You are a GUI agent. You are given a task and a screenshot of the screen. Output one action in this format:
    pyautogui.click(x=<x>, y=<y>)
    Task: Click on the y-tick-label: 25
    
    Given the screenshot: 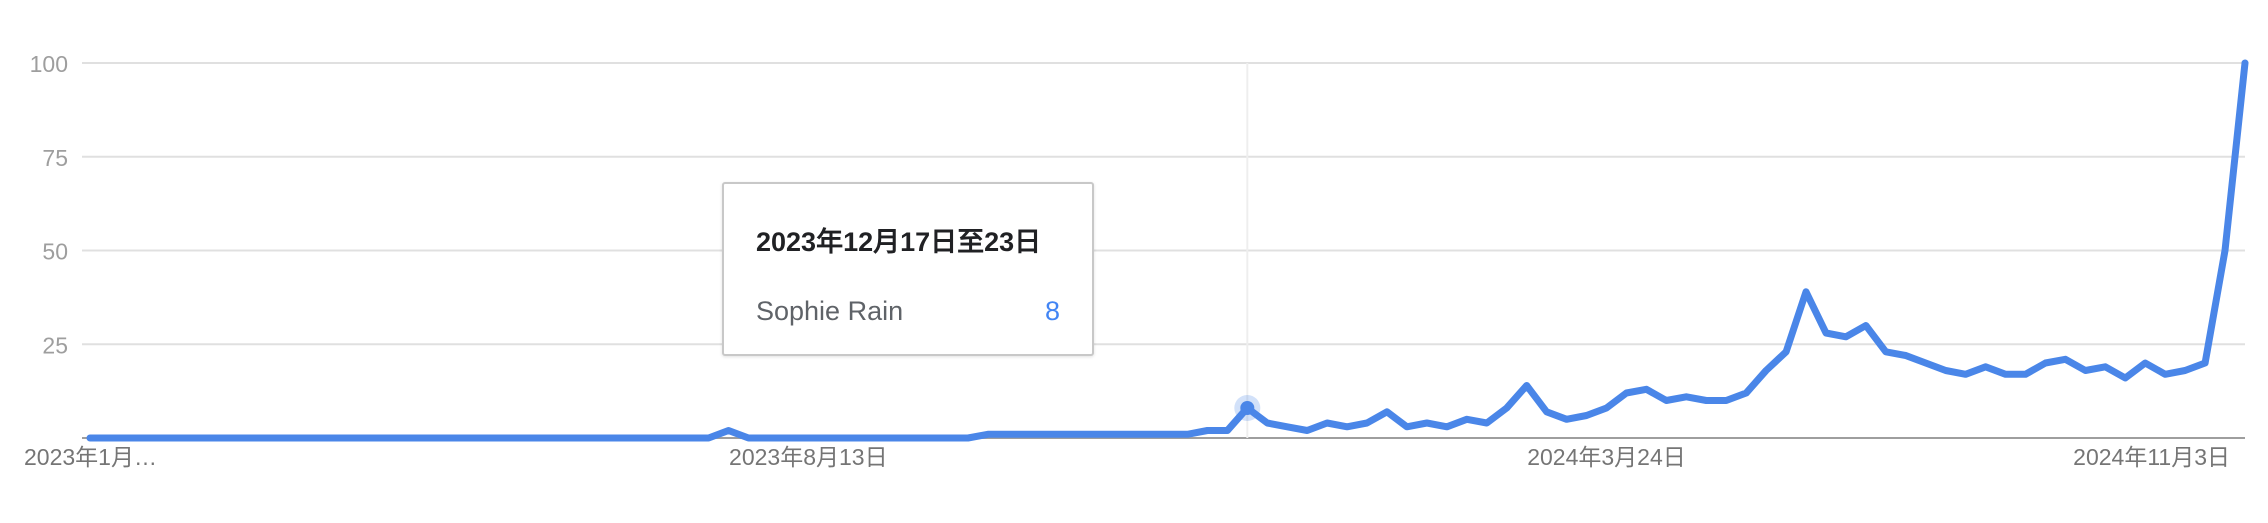 What is the action you would take?
    pyautogui.click(x=55, y=345)
    